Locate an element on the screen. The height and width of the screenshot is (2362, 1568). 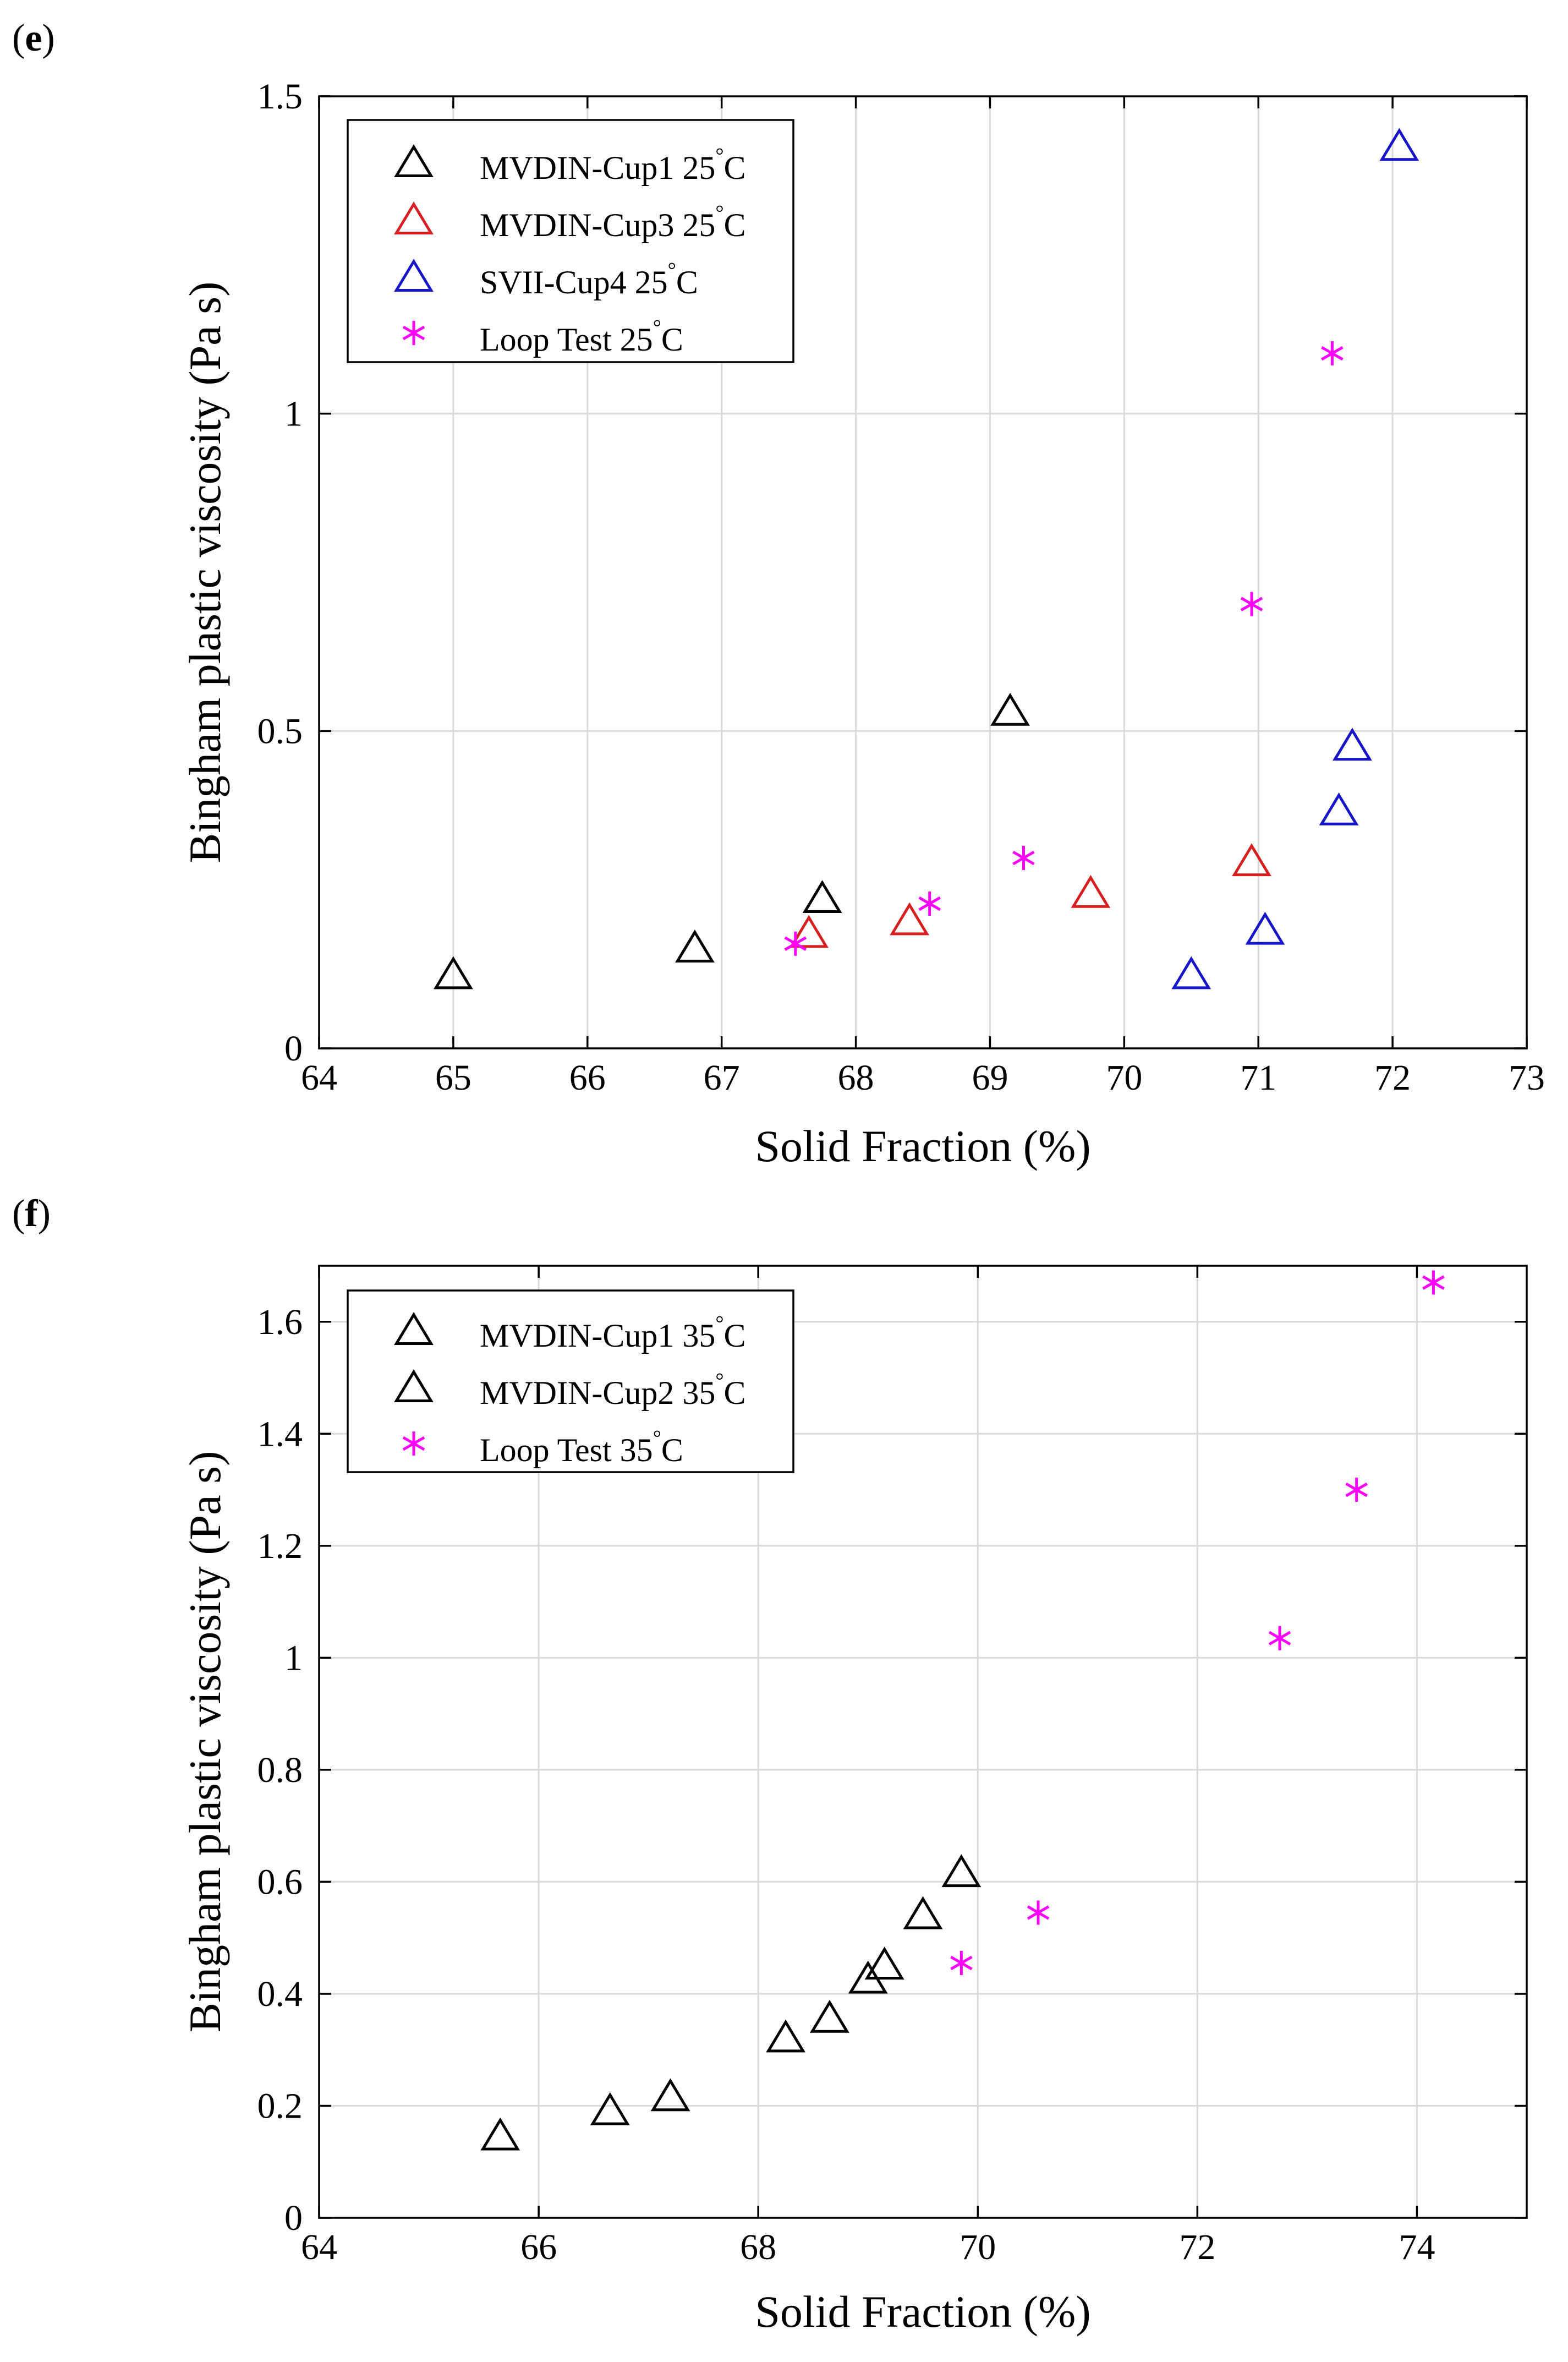
x-tick-label: 71 is located at coordinates (1258, 1078).